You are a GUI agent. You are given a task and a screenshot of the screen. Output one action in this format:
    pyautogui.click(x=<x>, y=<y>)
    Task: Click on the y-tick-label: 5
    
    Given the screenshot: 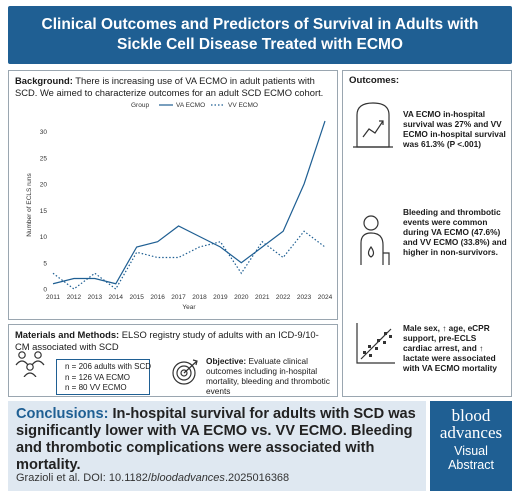 What is the action you would take?
    pyautogui.click(x=45, y=263)
    